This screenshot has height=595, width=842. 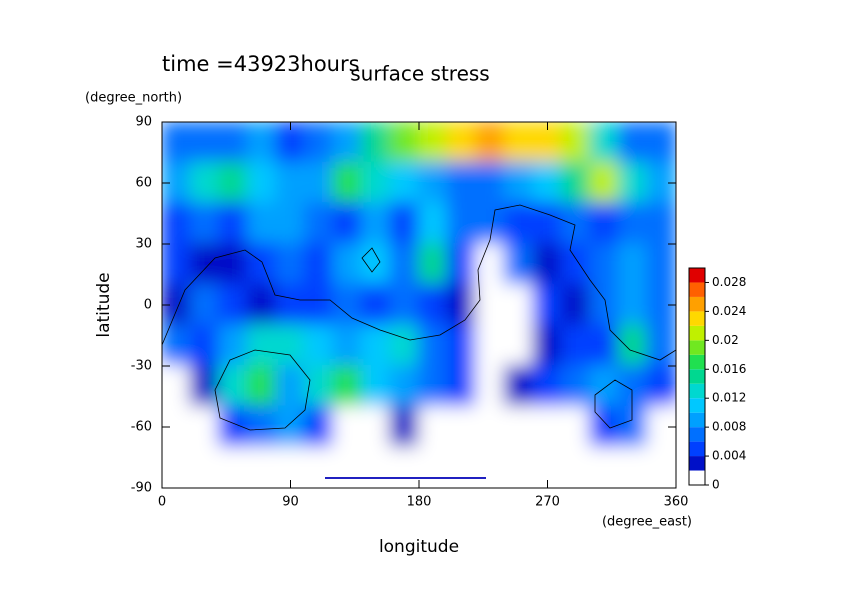 I want to click on y-tick-label: -90, so click(x=141, y=488).